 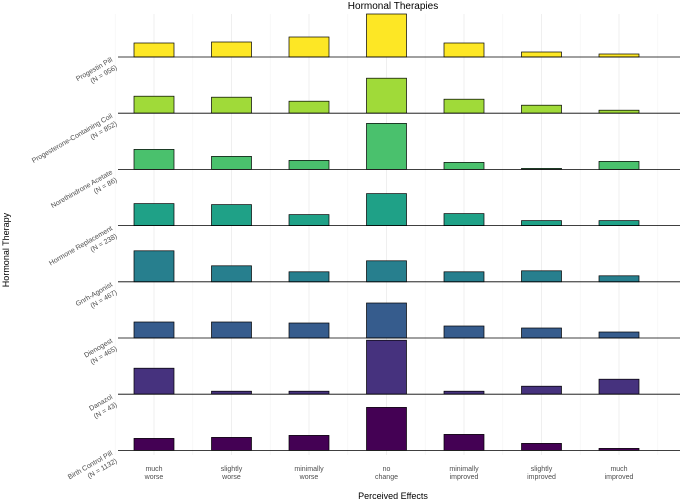 I want to click on y-tick-label: Gnrh-Agonist(N = 467), so click(x=97, y=295).